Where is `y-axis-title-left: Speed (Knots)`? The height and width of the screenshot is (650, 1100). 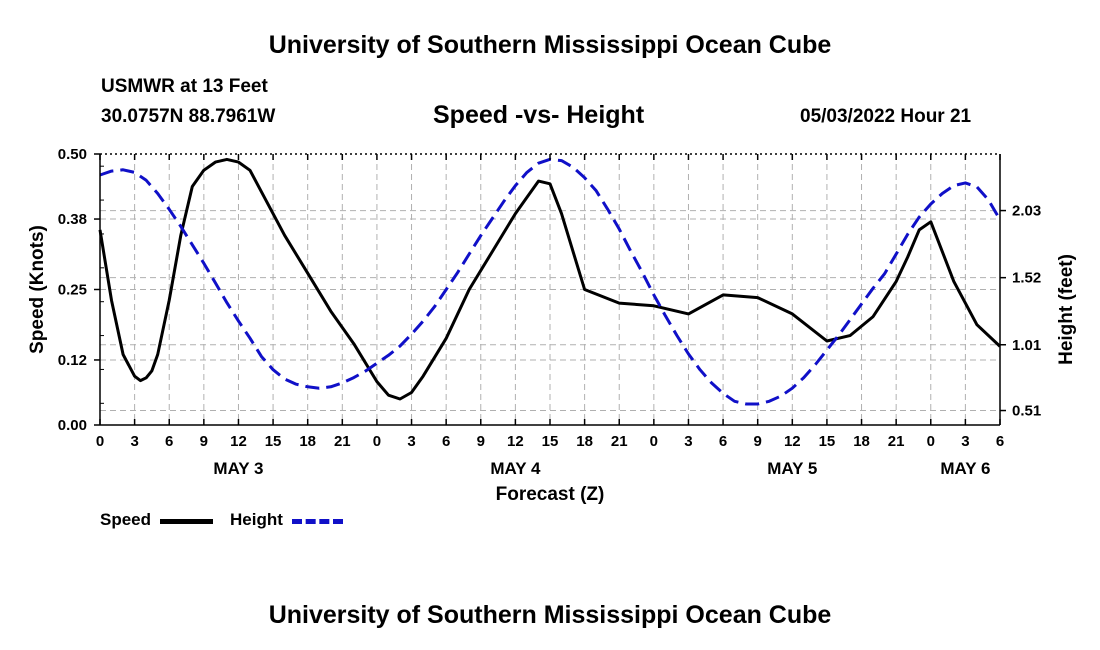
y-axis-title-left: Speed (Knots) is located at coordinates (37, 289).